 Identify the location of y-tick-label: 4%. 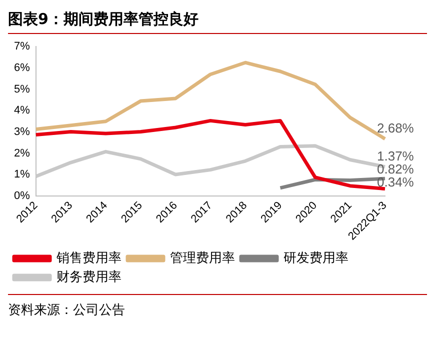
(22, 110).